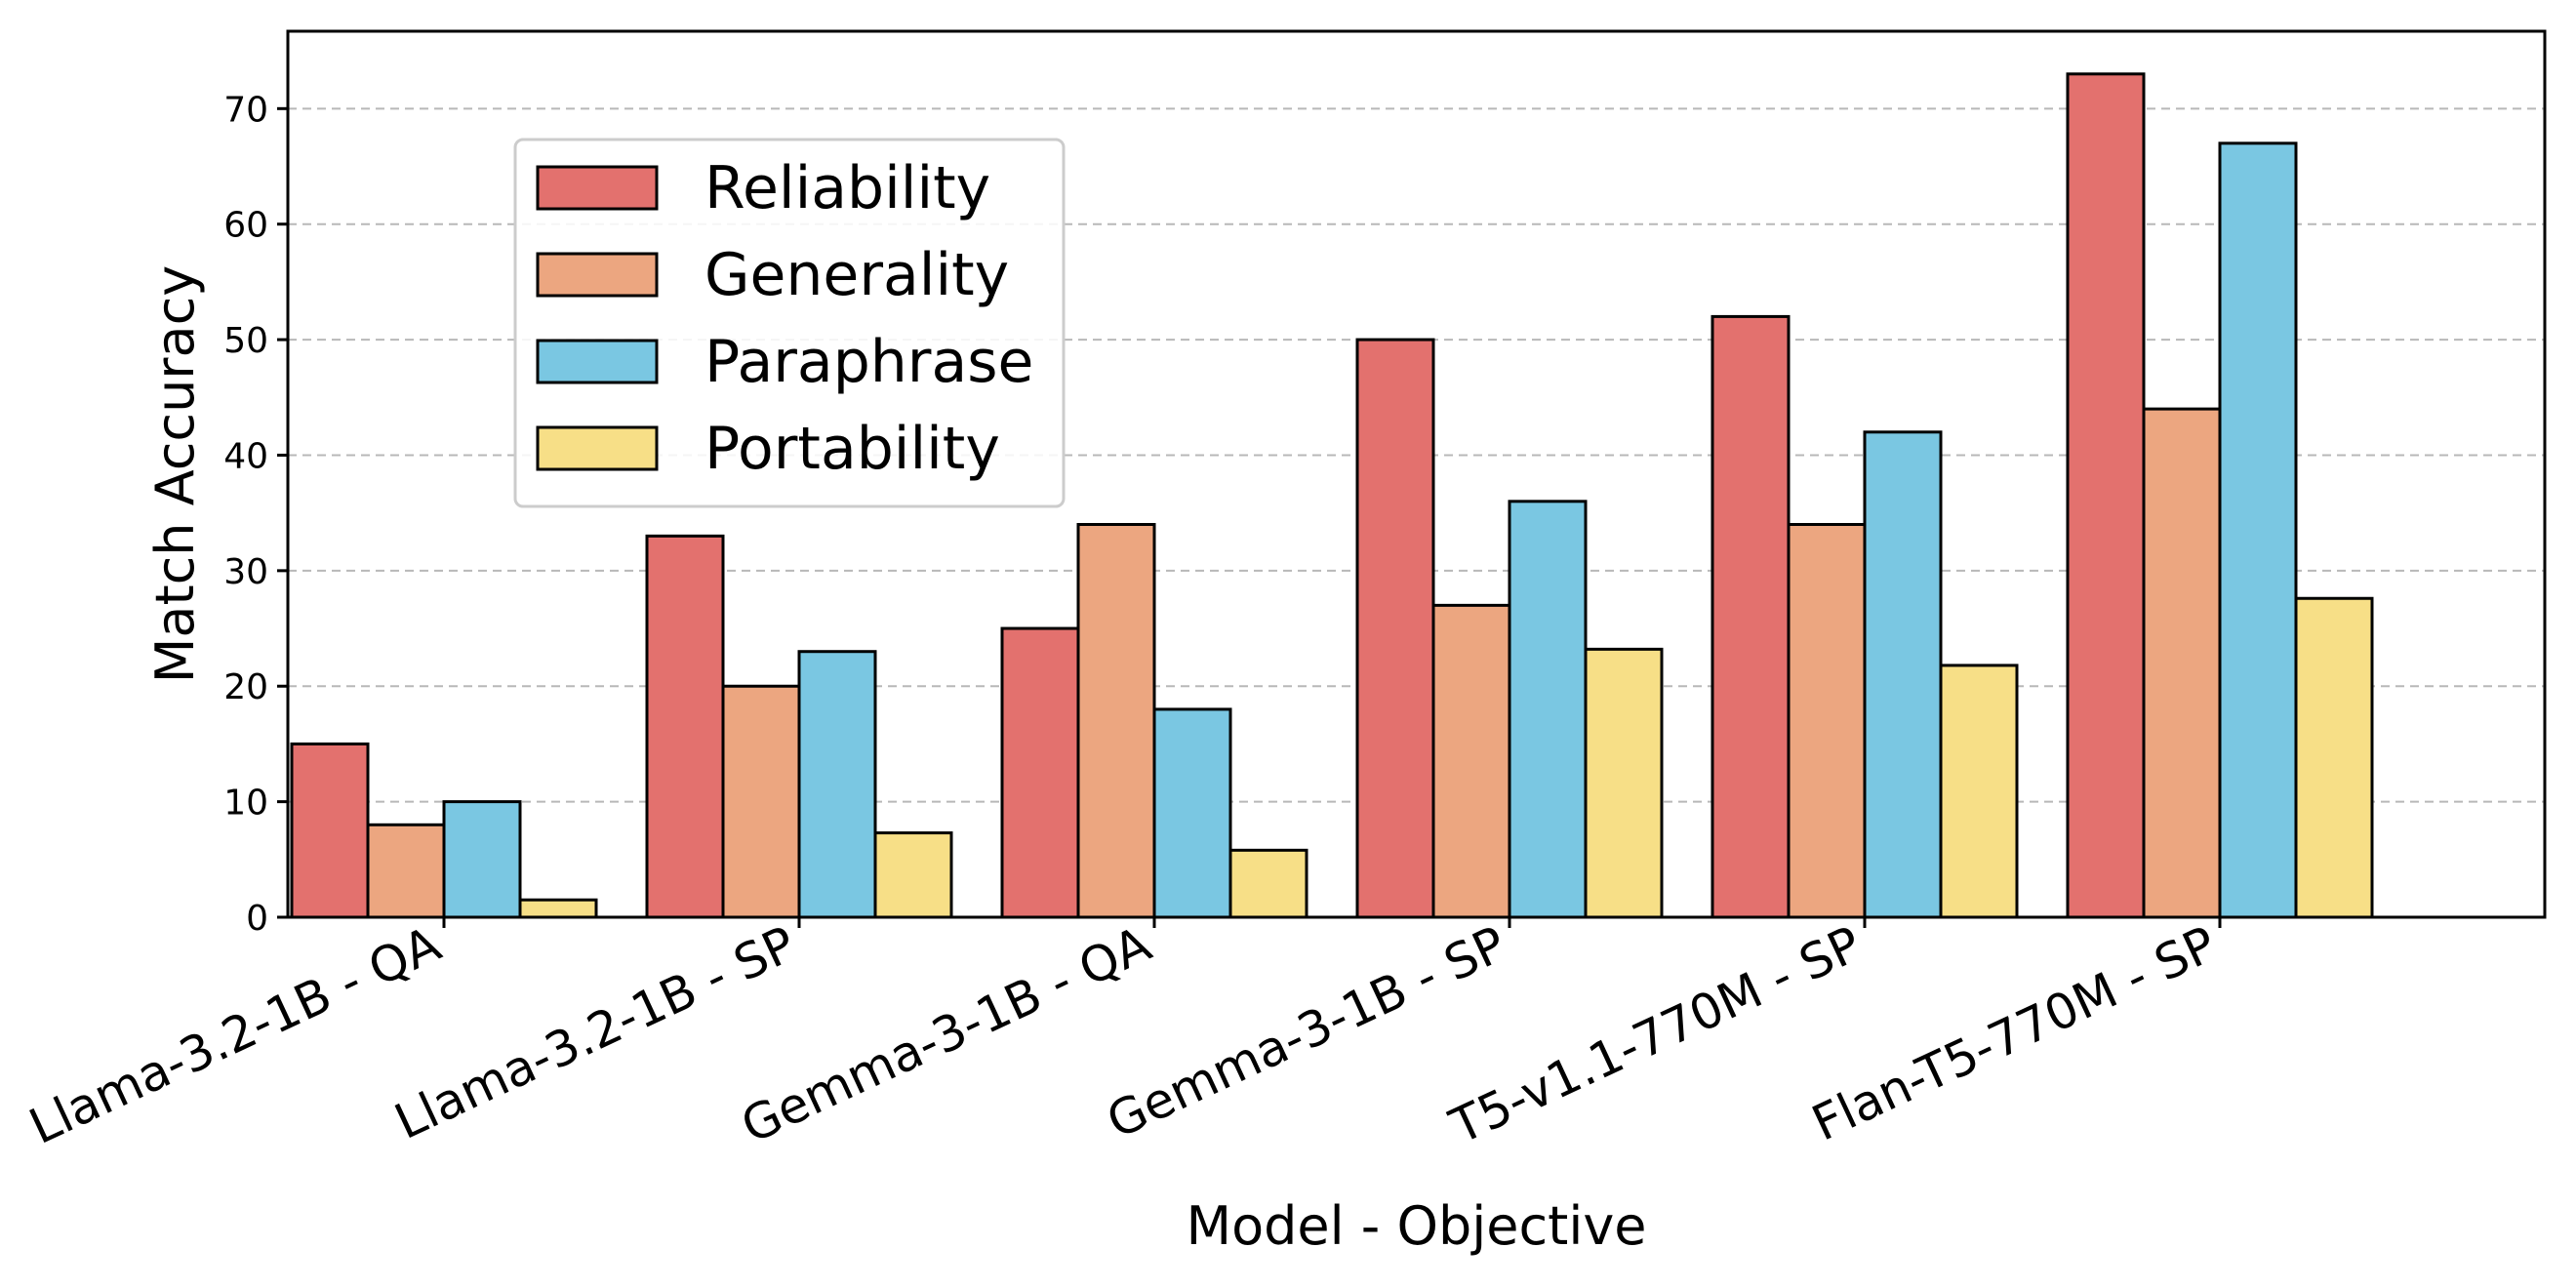  What do you see at coordinates (175, 474) in the screenshot?
I see `y-axis-title: Match Accuracy` at bounding box center [175, 474].